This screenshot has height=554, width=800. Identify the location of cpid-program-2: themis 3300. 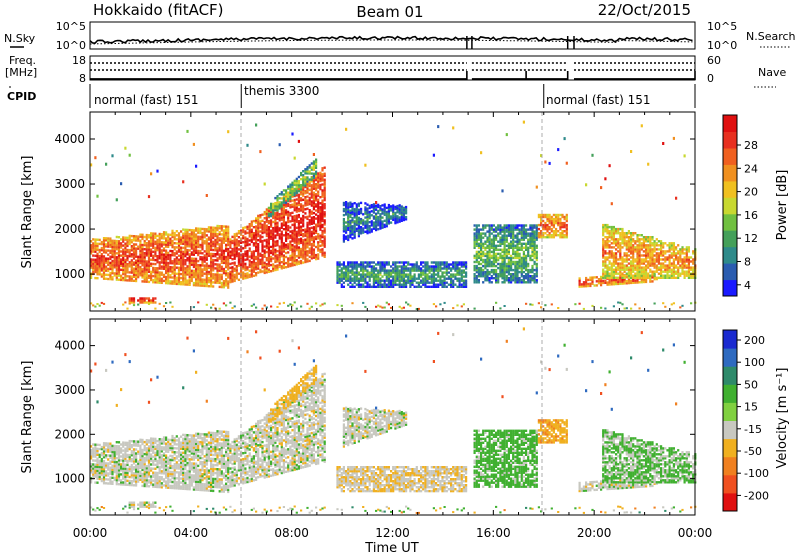
(281, 91).